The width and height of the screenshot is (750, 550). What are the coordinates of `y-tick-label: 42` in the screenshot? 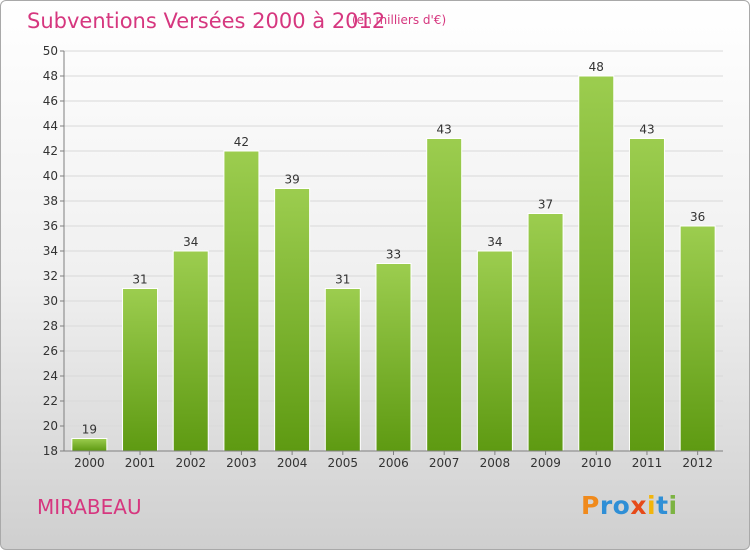 It's located at (50, 151).